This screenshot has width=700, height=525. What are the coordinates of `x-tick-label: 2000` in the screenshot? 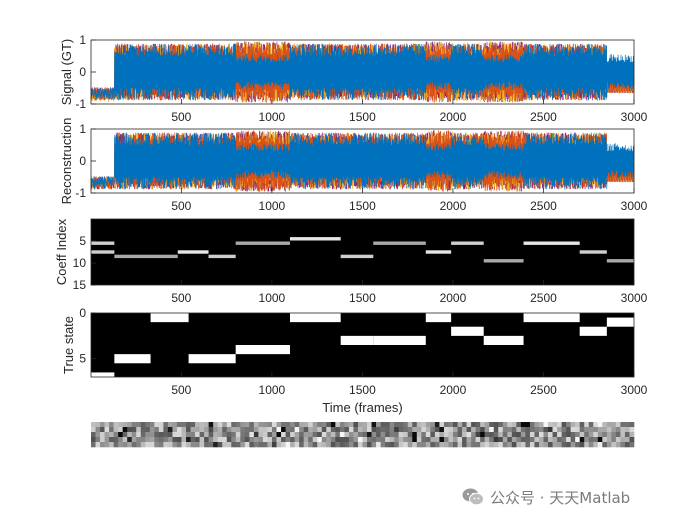 It's located at (453, 298).